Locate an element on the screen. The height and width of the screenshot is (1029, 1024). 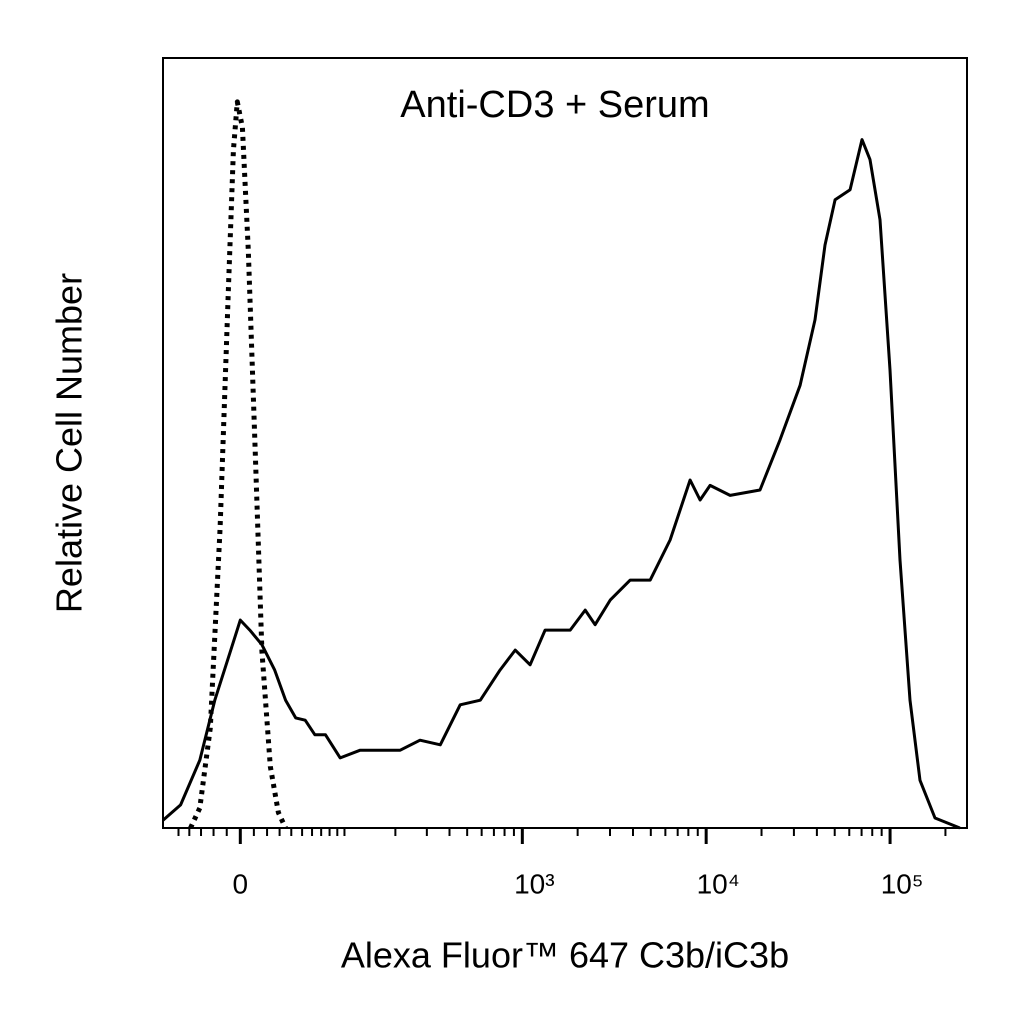
x-tick-label: 10⁵ is located at coordinates (902, 883).